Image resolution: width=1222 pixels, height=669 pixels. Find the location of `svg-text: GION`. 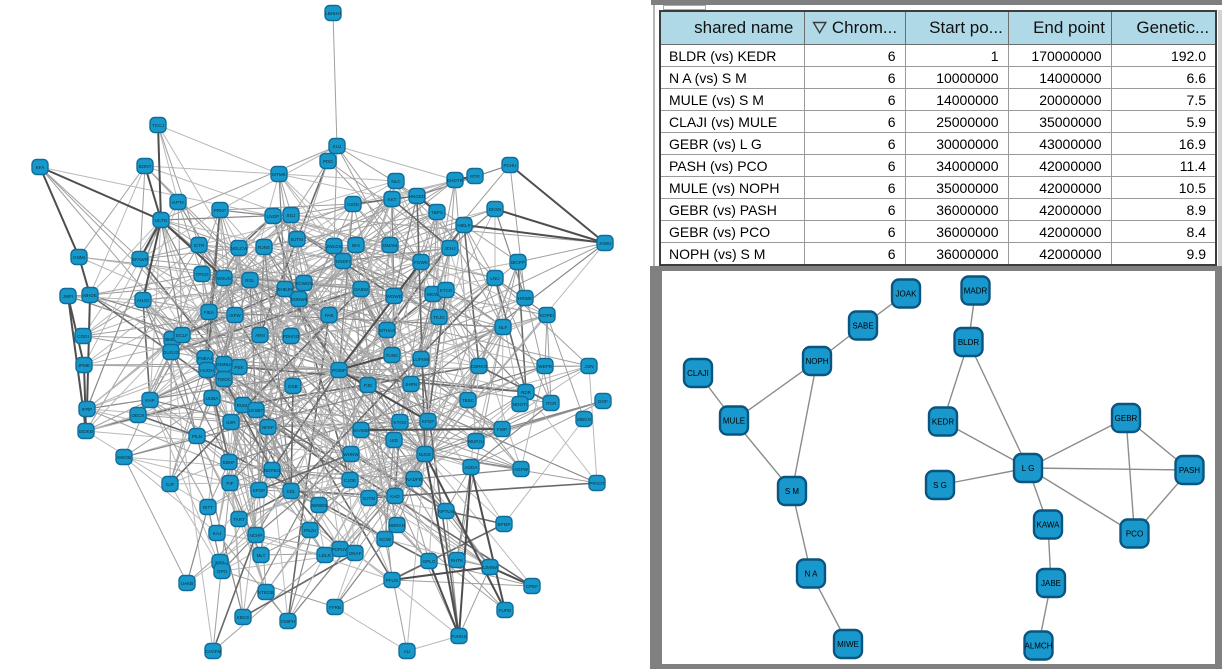

svg-text: GION is located at coordinates (353, 204).